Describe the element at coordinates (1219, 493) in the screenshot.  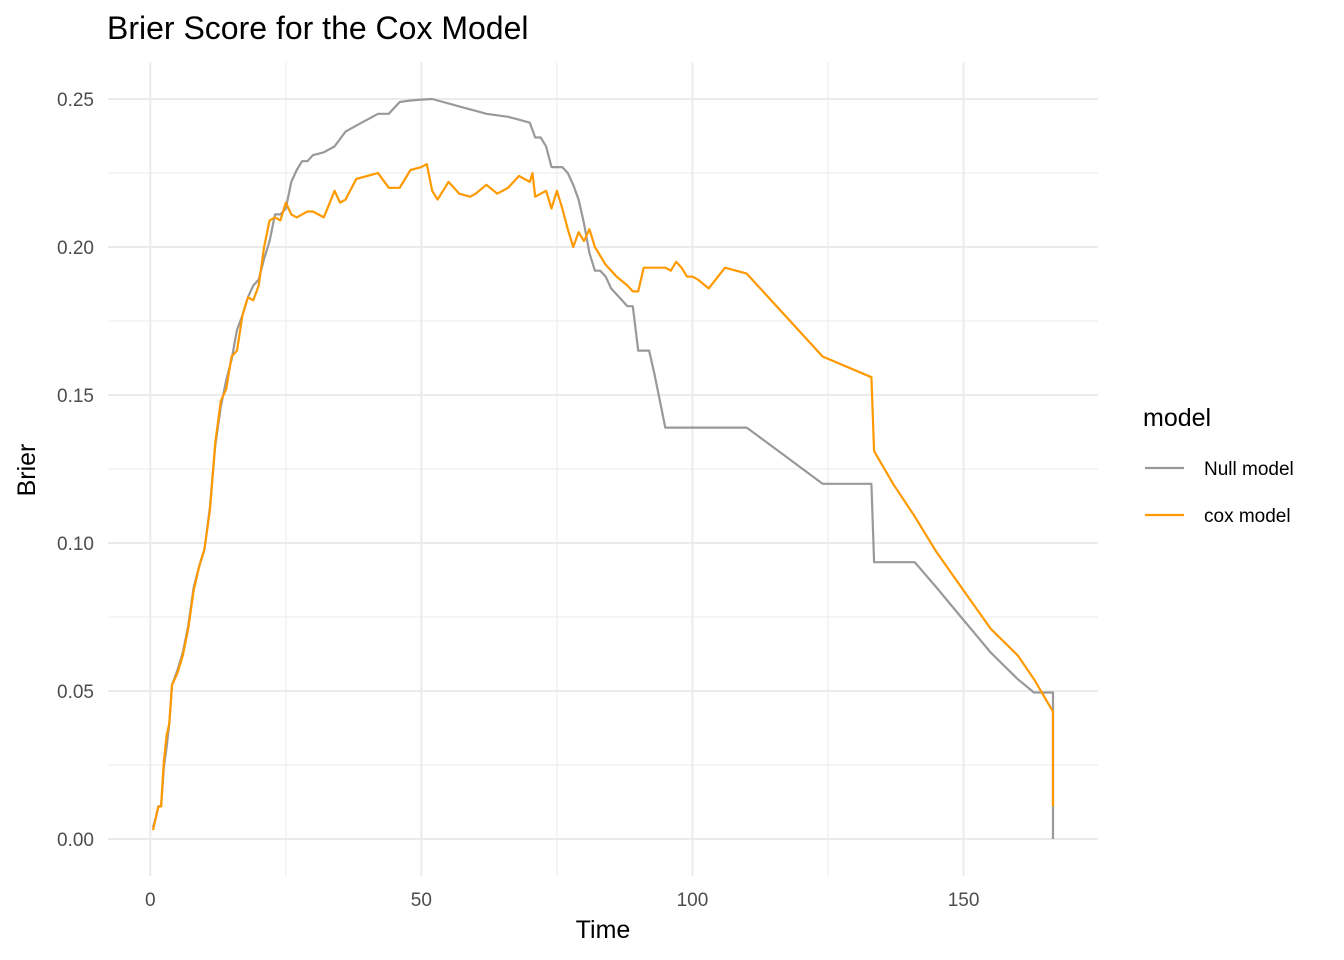
I see `legend-items: Null model cox model` at that location.